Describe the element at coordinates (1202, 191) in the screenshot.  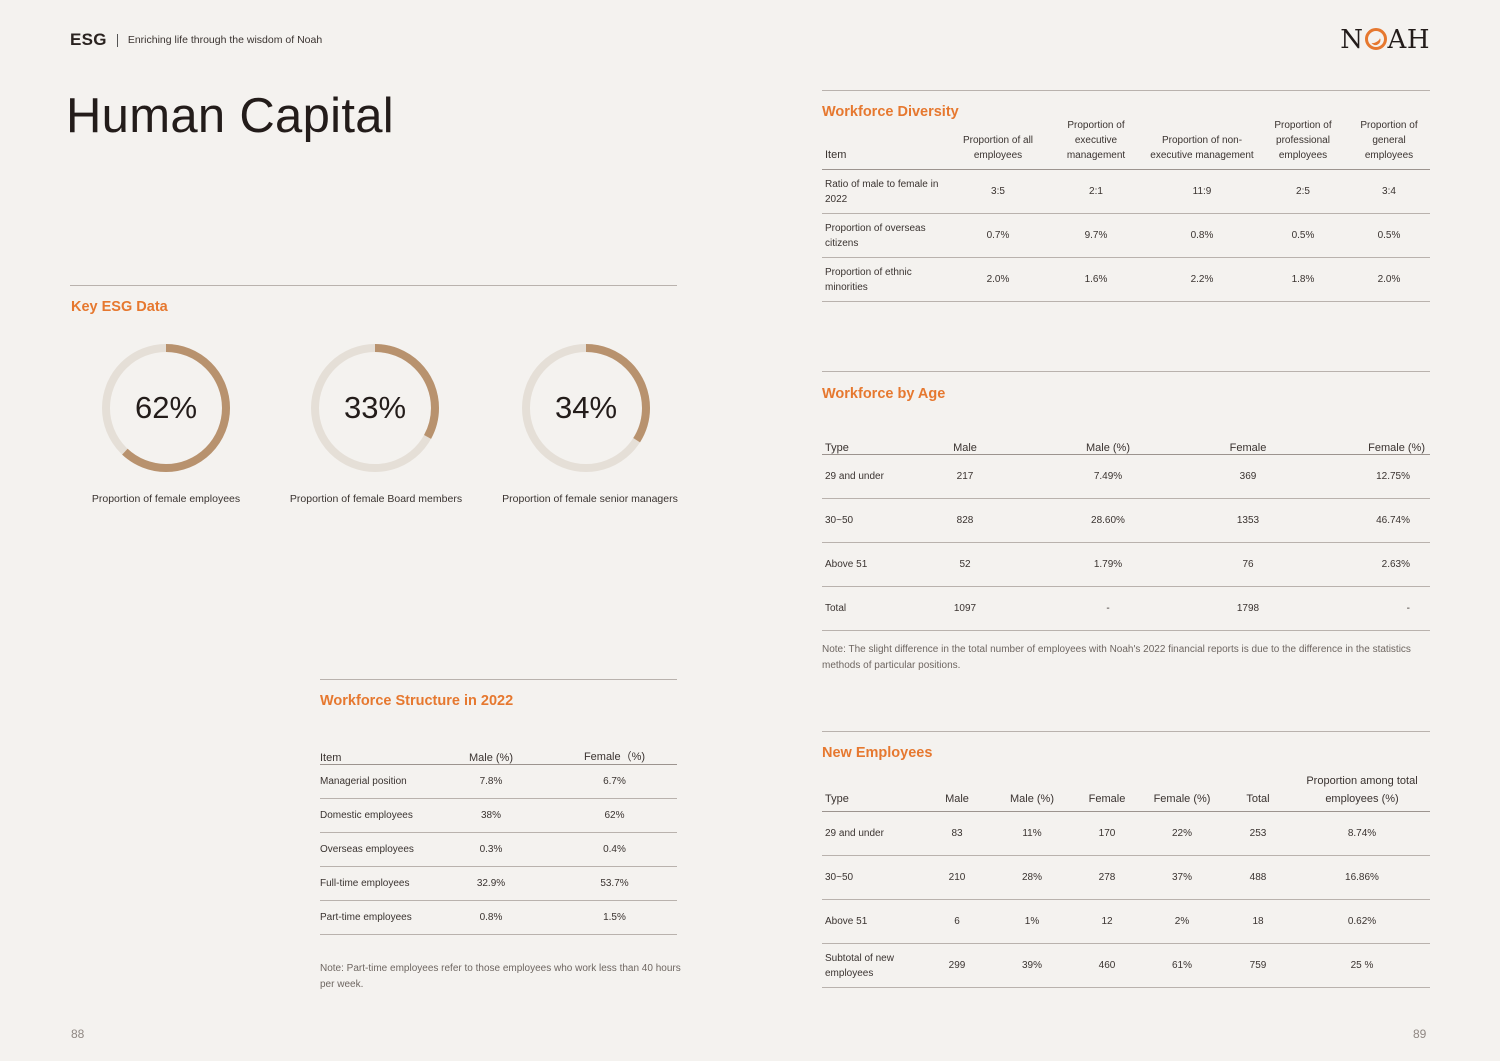
I see `table-cell: 11:9` at that location.